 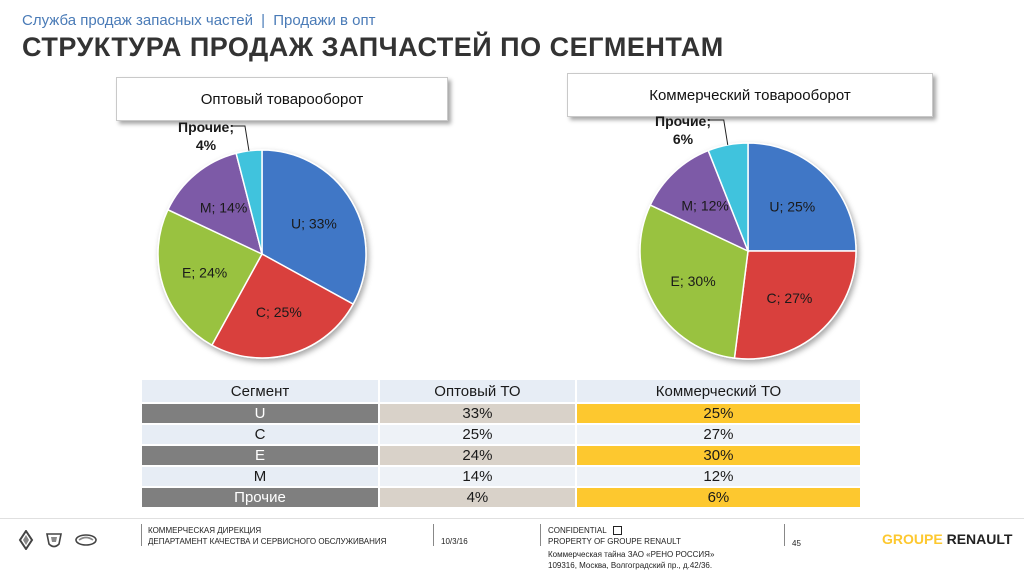 I want to click on pie-label-other-line2: 4%, so click(x=206, y=145).